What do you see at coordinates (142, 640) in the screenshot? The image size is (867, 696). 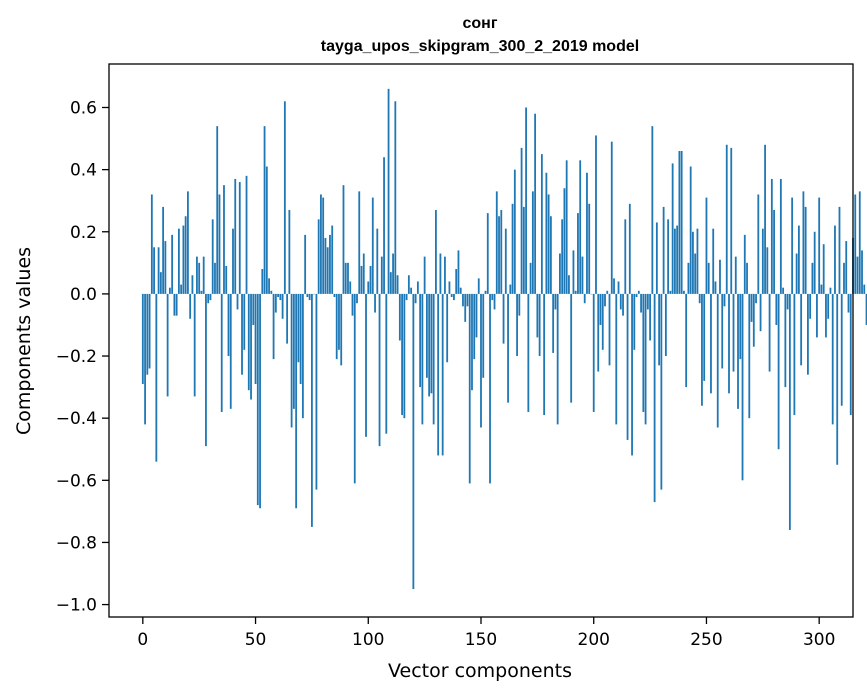 I see `x-tick-label: 0` at bounding box center [142, 640].